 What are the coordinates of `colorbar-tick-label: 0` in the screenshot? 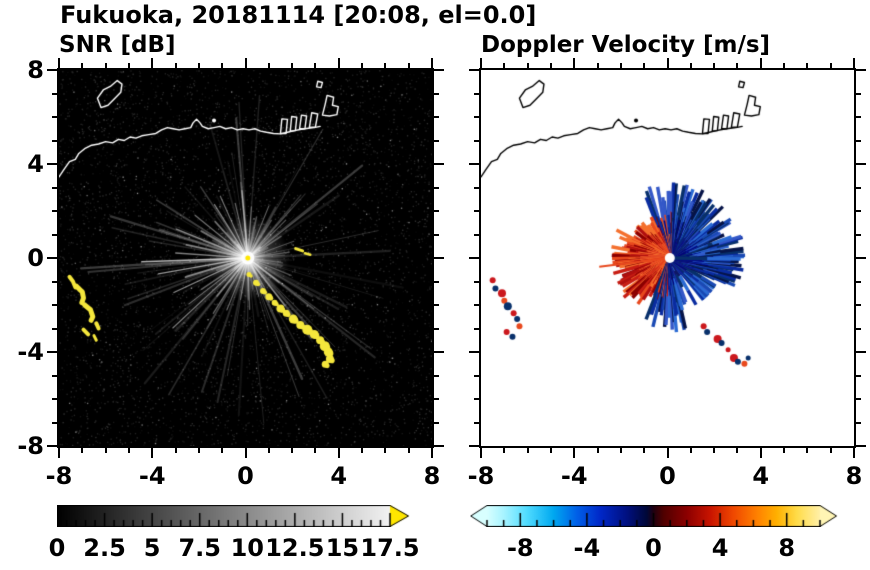 It's located at (653, 548).